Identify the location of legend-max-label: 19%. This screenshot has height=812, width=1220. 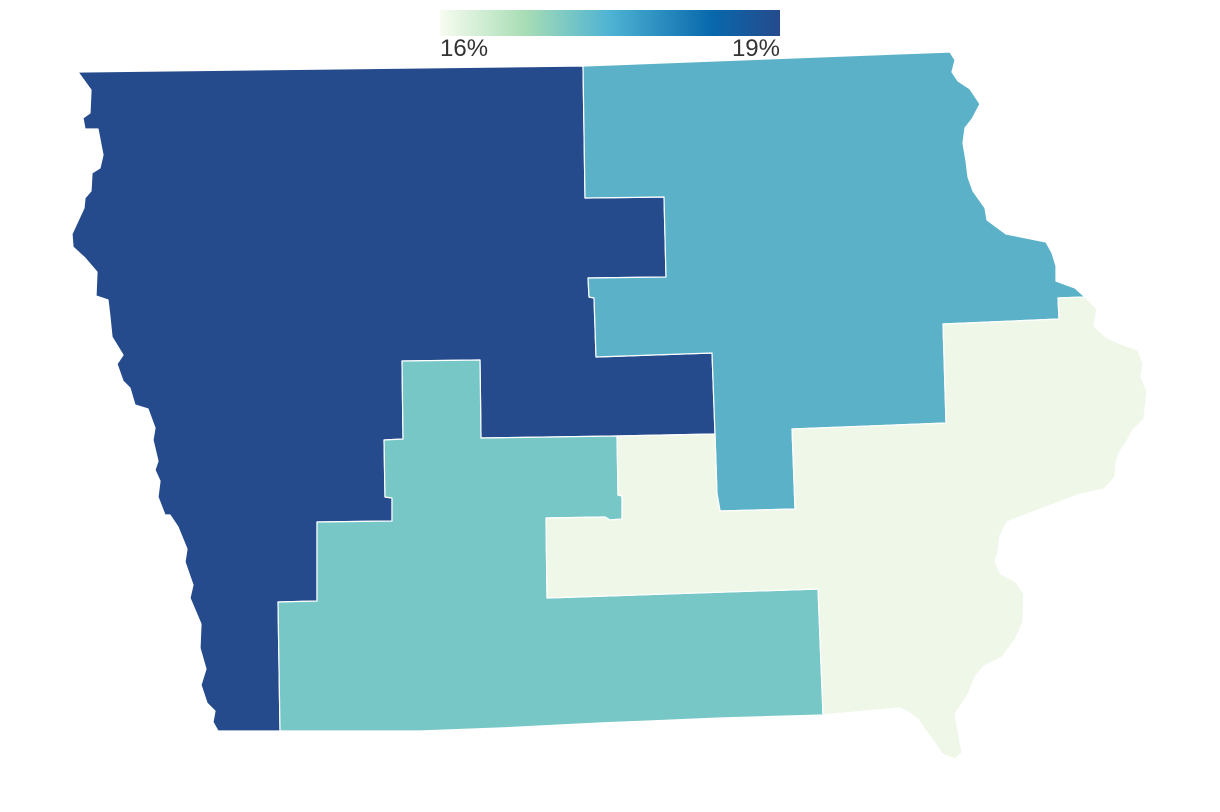
(756, 48).